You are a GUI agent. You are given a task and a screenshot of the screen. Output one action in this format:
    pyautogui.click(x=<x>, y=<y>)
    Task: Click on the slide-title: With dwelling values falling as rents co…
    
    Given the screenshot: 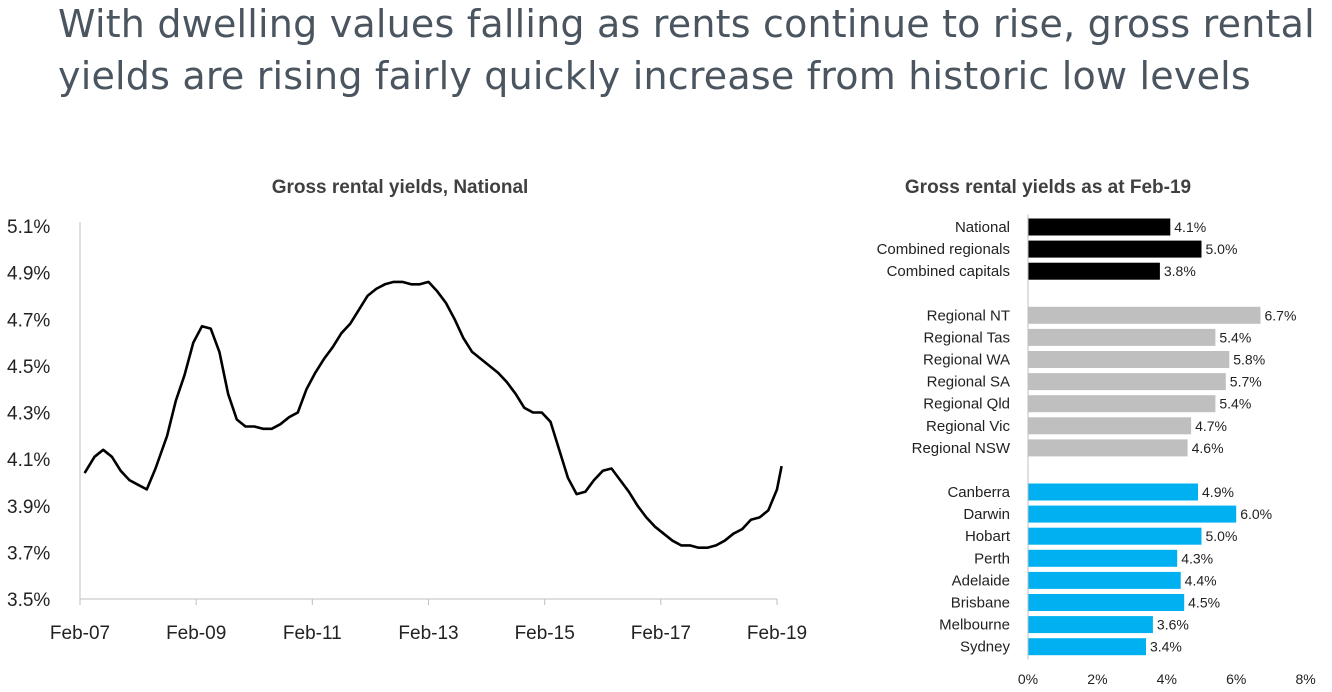 What is the action you would take?
    pyautogui.click(x=686, y=50)
    